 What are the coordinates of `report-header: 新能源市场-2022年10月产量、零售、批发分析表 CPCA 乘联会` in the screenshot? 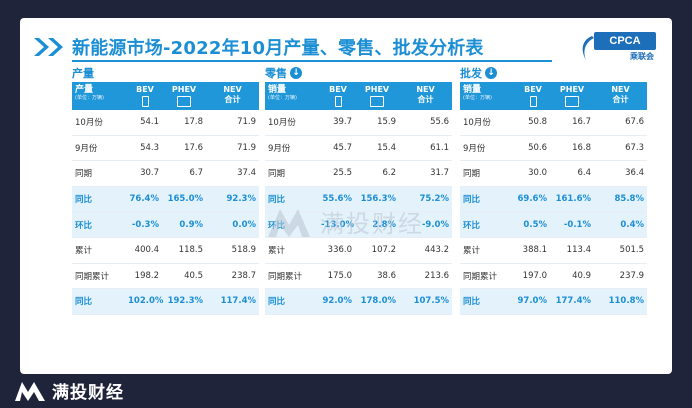 It's located at (346, 47).